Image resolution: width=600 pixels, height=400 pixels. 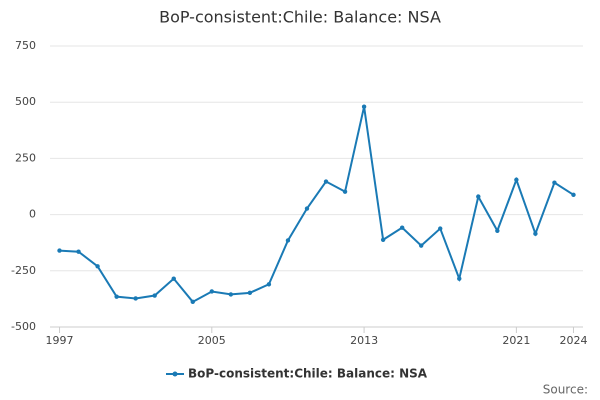 What do you see at coordinates (516, 340) in the screenshot?
I see `x-tick-label: 2021` at bounding box center [516, 340].